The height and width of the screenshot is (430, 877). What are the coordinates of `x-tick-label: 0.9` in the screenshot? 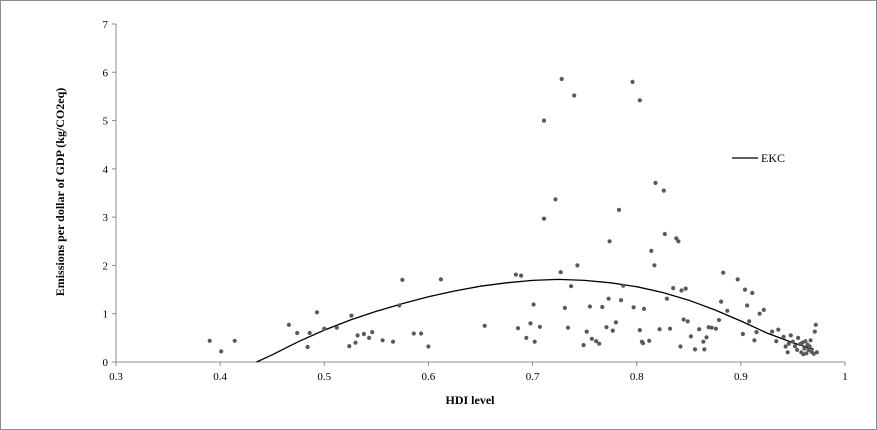 It's located at (741, 377).